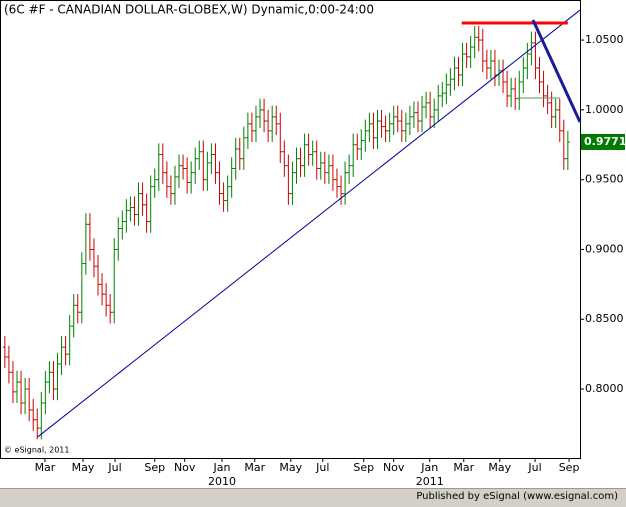 Image resolution: width=626 pixels, height=507 pixels. I want to click on y-tick-label: 0.8000, so click(604, 388).